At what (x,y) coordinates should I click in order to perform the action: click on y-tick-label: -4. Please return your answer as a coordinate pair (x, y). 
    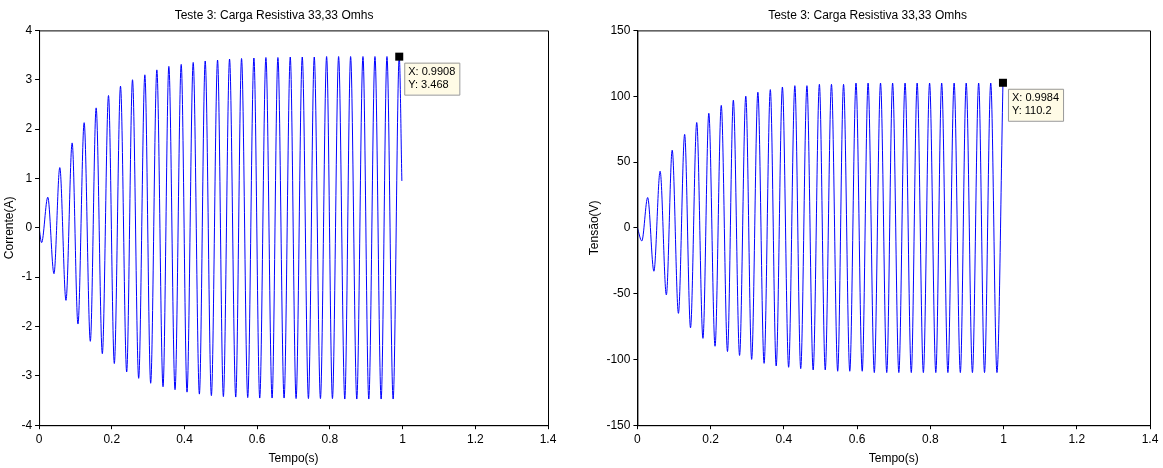
    Looking at the image, I should click on (27, 424).